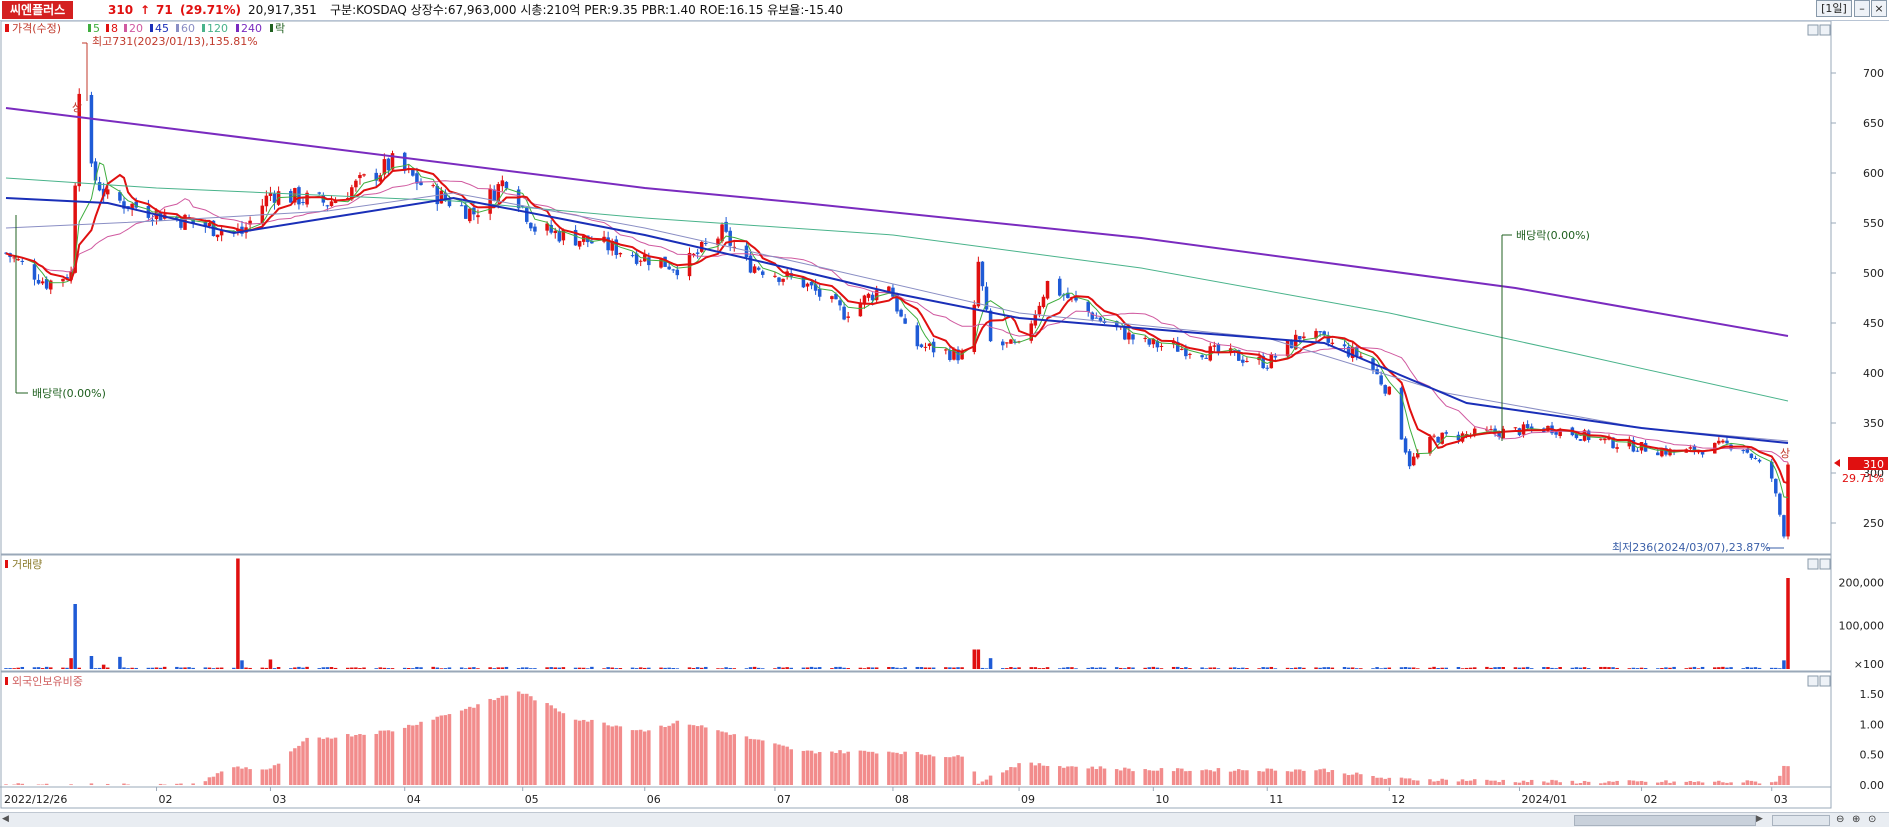 The height and width of the screenshot is (827, 1889). Describe the element at coordinates (271, 28) in the screenshot. I see `legend-item-swatch` at that location.